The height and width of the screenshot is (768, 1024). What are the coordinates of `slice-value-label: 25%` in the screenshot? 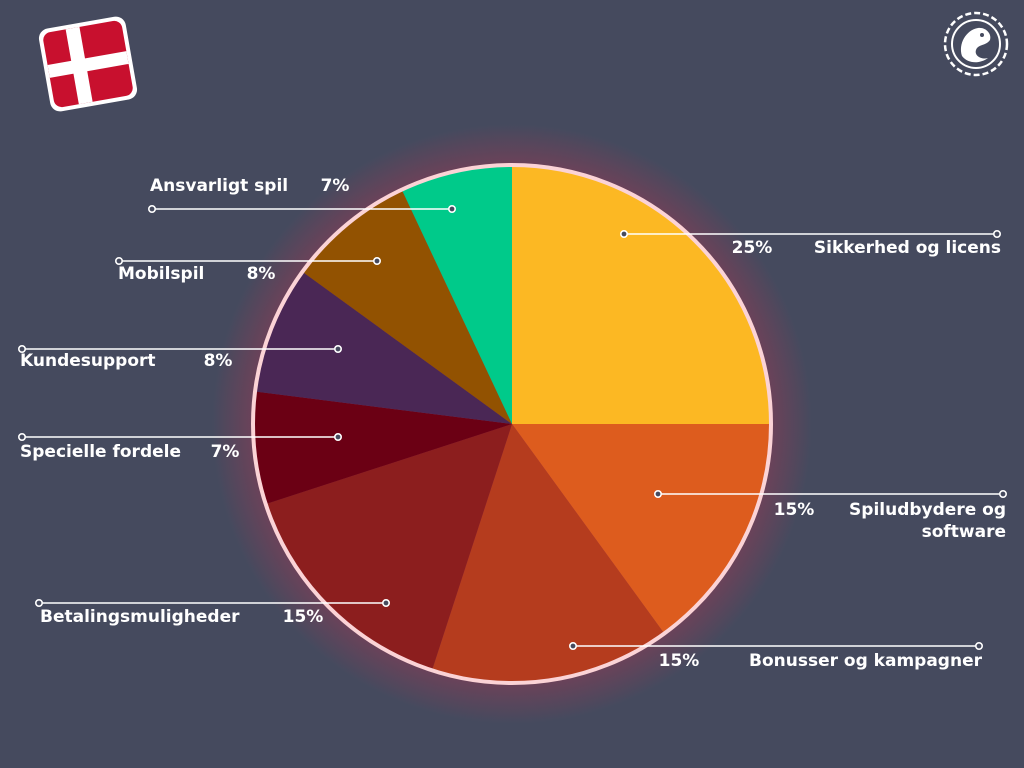 It's located at (752, 248).